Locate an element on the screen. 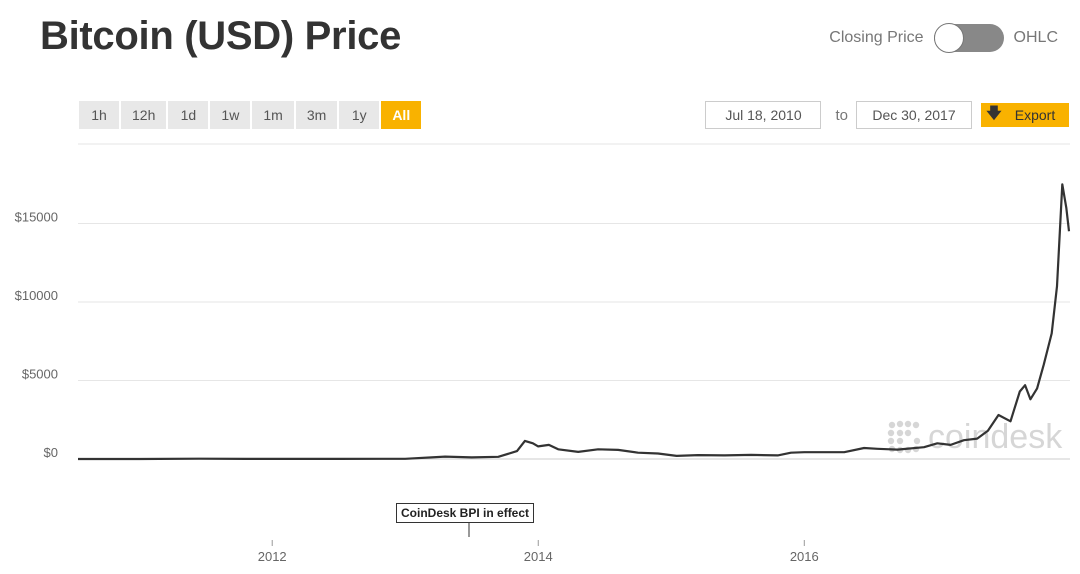 The image size is (1080, 574). page-title: Bitcoin (USD) Price is located at coordinates (221, 36).